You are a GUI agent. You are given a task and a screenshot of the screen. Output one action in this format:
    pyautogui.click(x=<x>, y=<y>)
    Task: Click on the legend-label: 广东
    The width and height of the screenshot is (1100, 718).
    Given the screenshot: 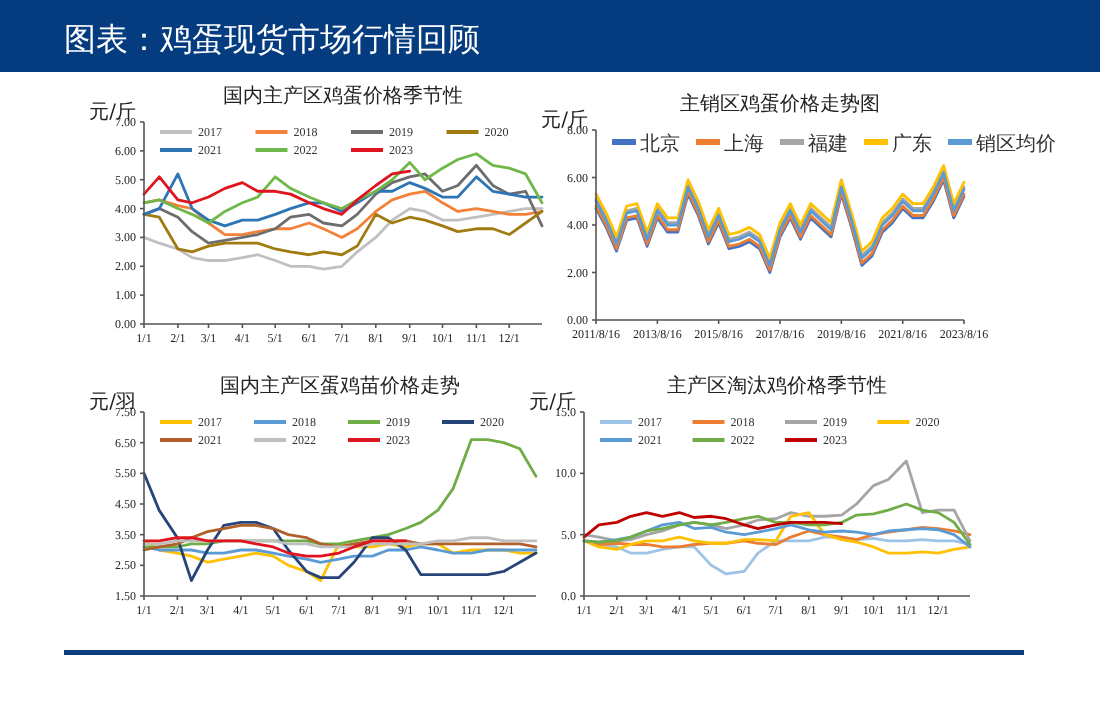 What is the action you would take?
    pyautogui.click(x=912, y=144)
    